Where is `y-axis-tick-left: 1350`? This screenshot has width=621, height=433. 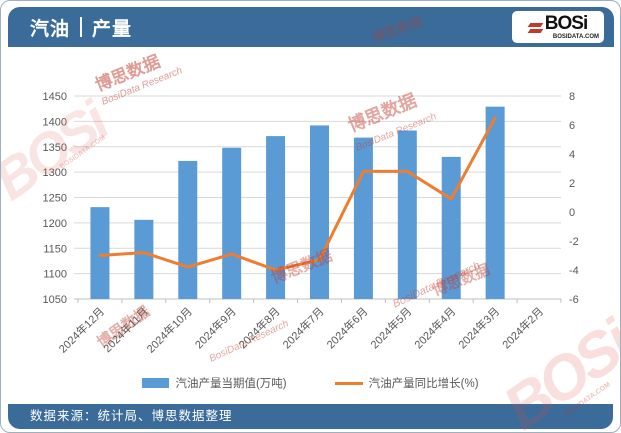 y-axis-tick-left: 1350 is located at coordinates (55, 148).